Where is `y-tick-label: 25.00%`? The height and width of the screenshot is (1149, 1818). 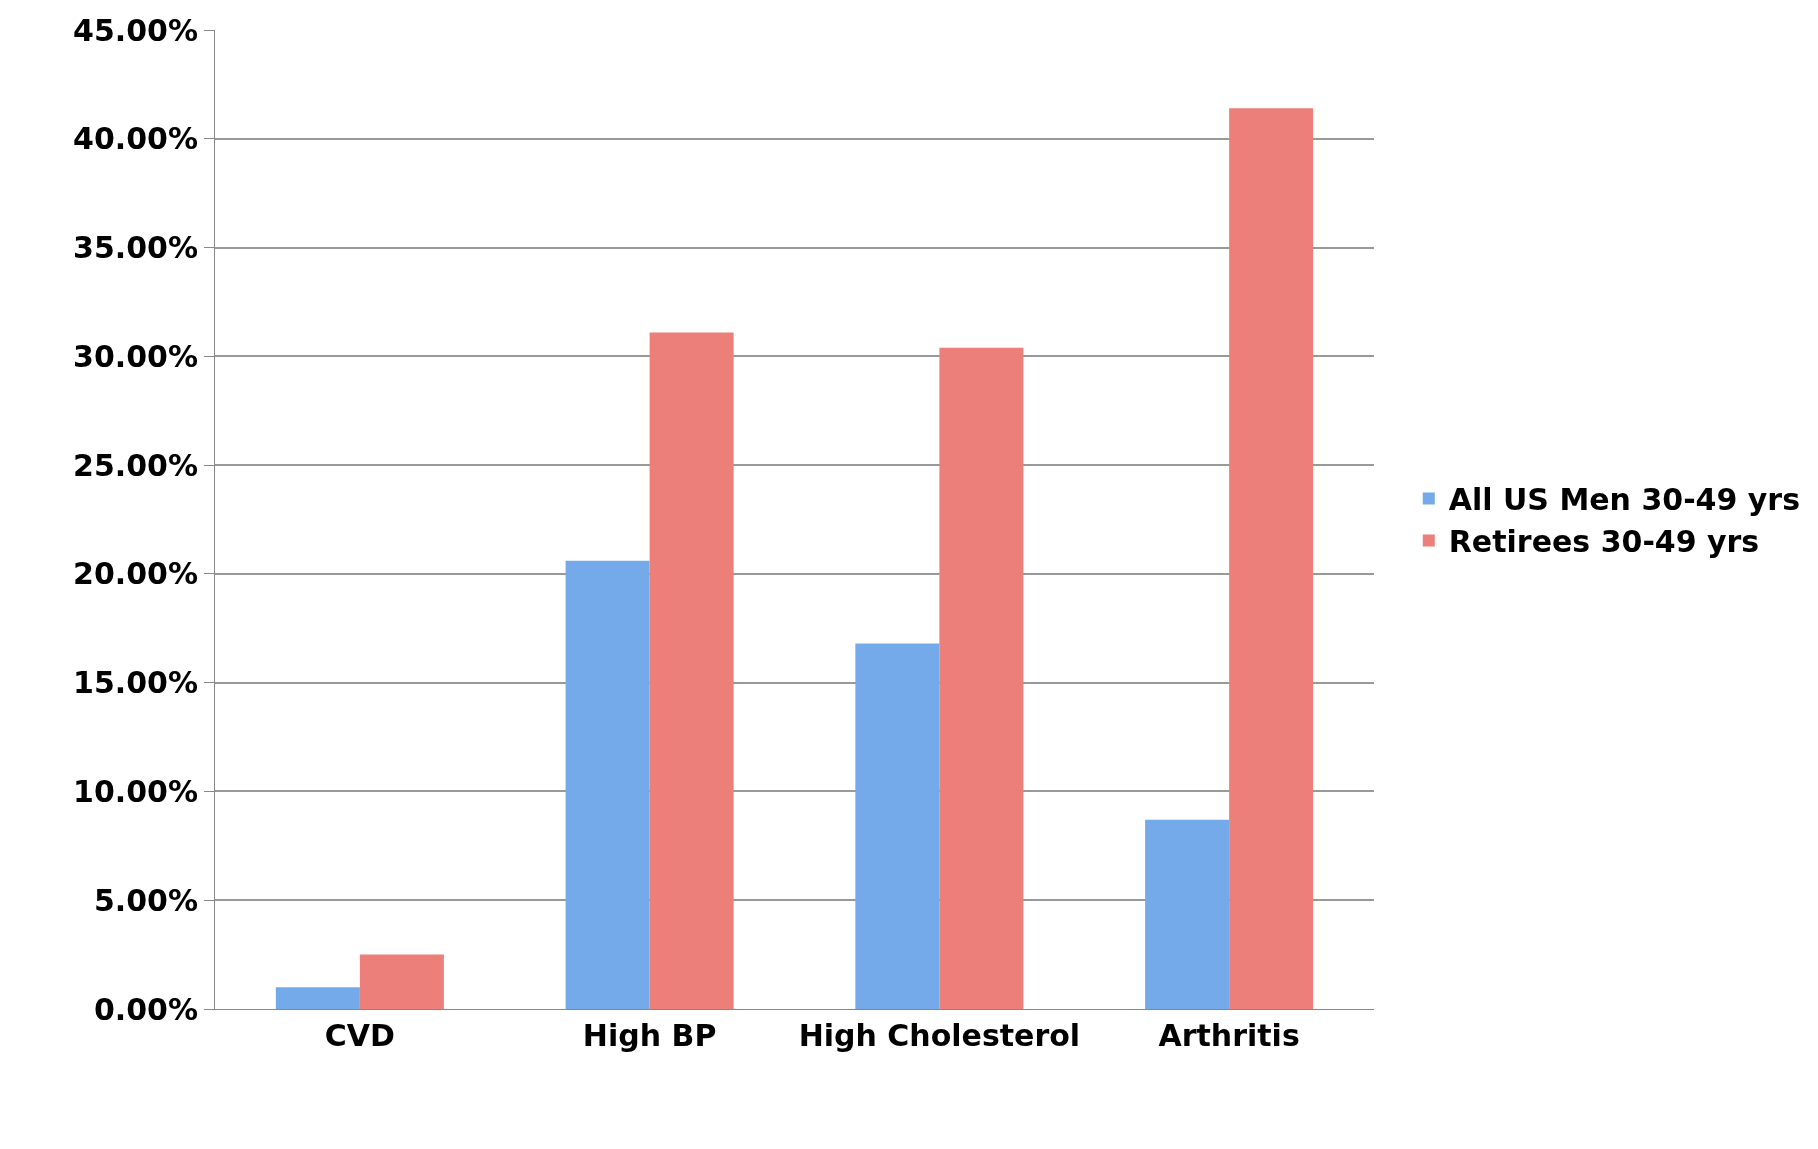 y-tick-label: 25.00% is located at coordinates (135, 465).